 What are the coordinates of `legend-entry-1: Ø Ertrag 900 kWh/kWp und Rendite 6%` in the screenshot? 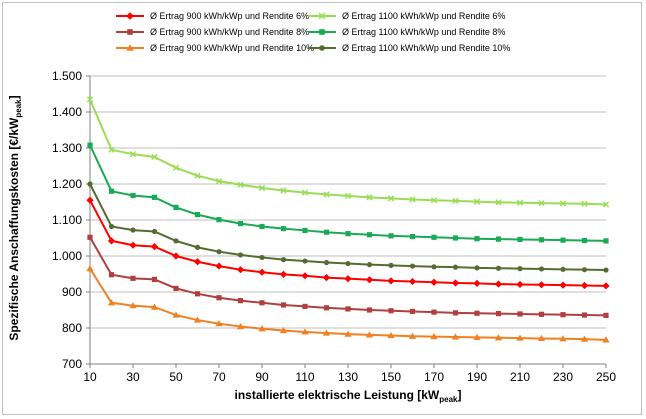 It's located at (212, 16).